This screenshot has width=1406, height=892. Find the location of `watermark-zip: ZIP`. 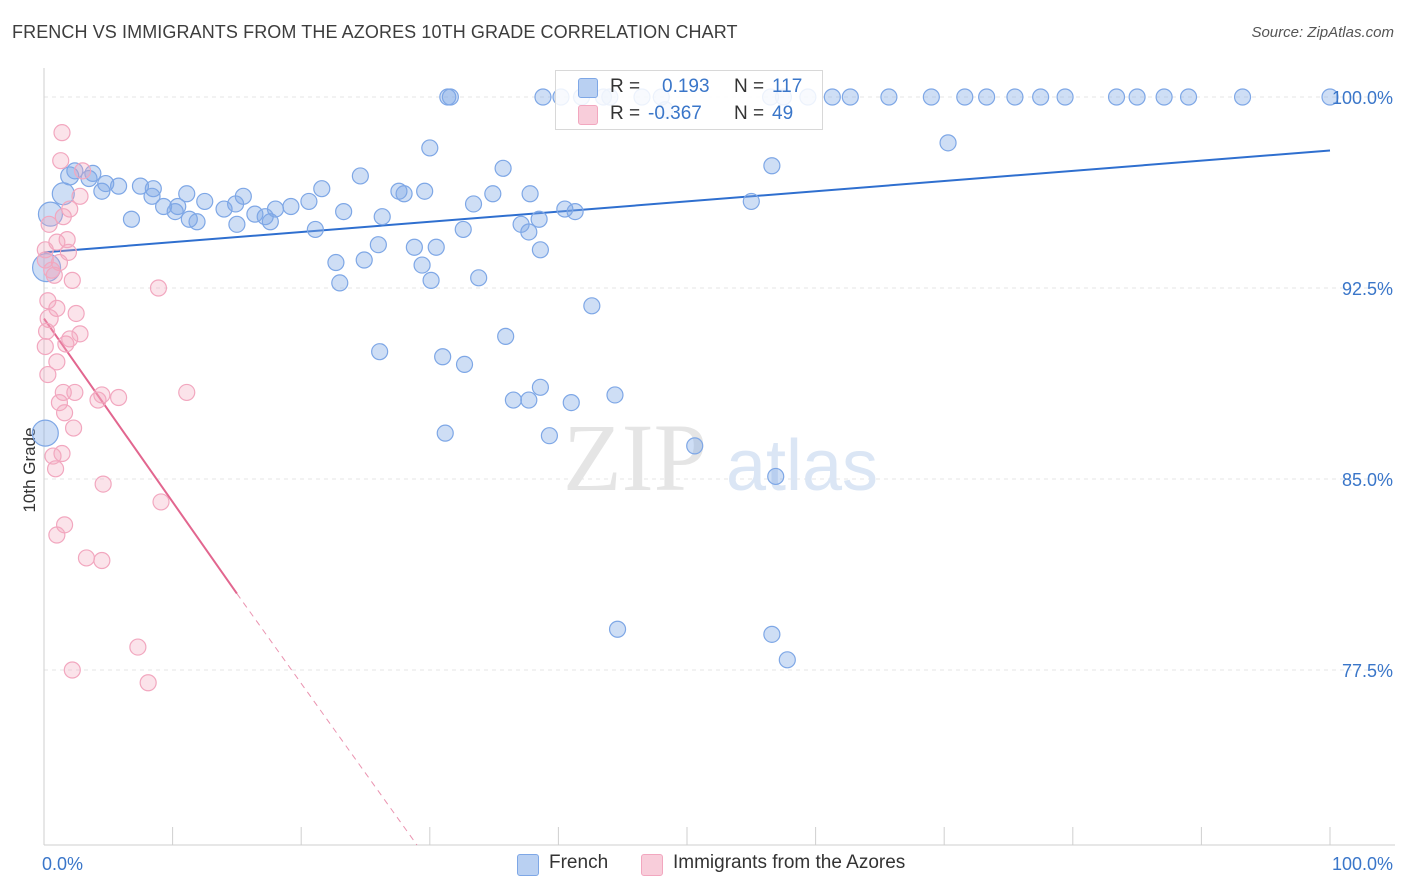

watermark-zip: ZIP is located at coordinates (635, 457).